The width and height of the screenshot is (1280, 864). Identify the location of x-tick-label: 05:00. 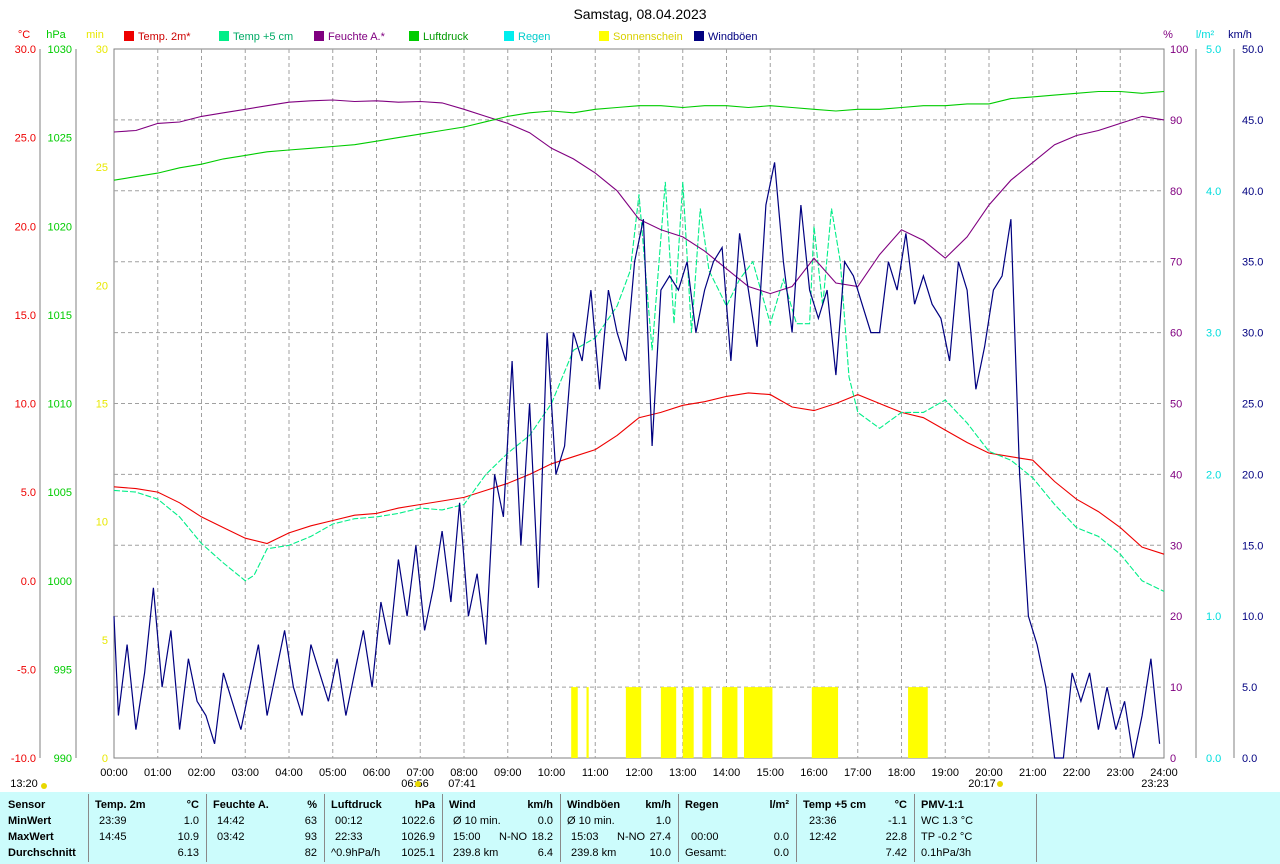
(333, 773).